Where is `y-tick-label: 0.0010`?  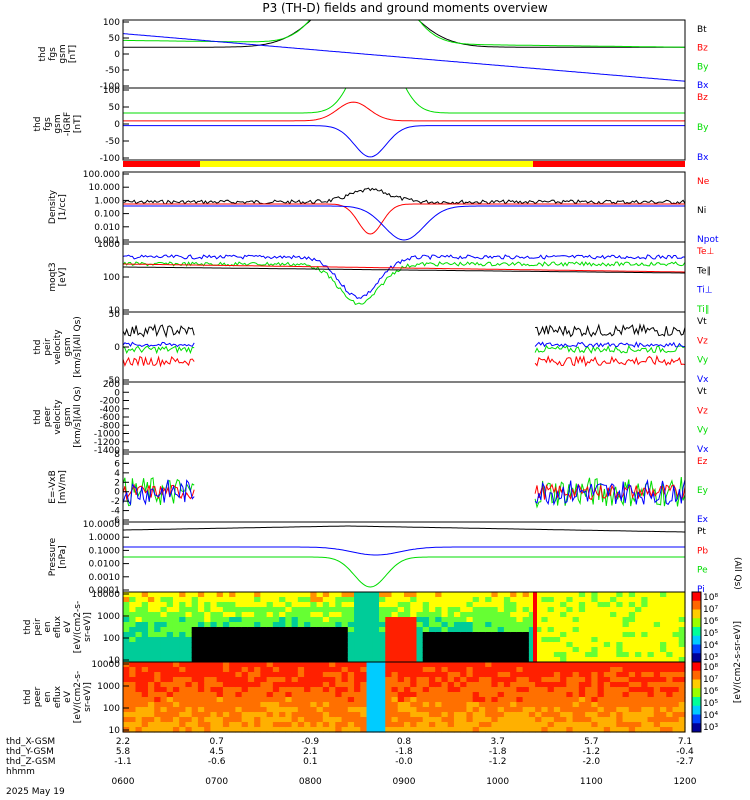 y-tick-label: 0.0010 is located at coordinates (105, 578).